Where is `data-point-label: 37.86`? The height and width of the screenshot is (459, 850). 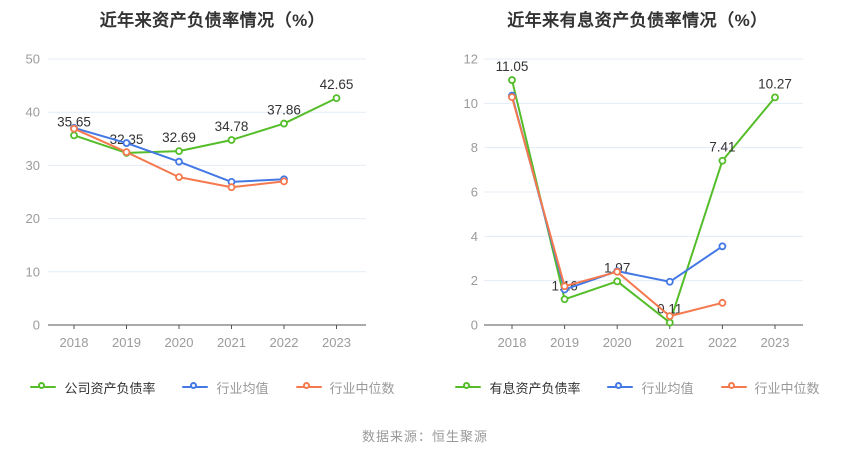 data-point-label: 37.86 is located at coordinates (284, 110).